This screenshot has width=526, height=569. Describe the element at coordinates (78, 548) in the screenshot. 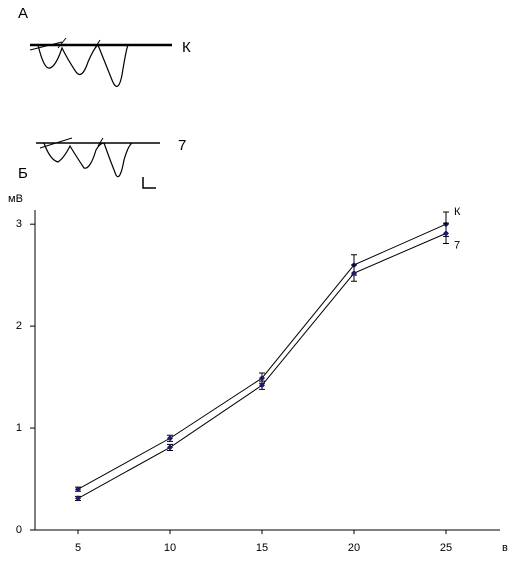

I see `x-tick-label: 5` at that location.